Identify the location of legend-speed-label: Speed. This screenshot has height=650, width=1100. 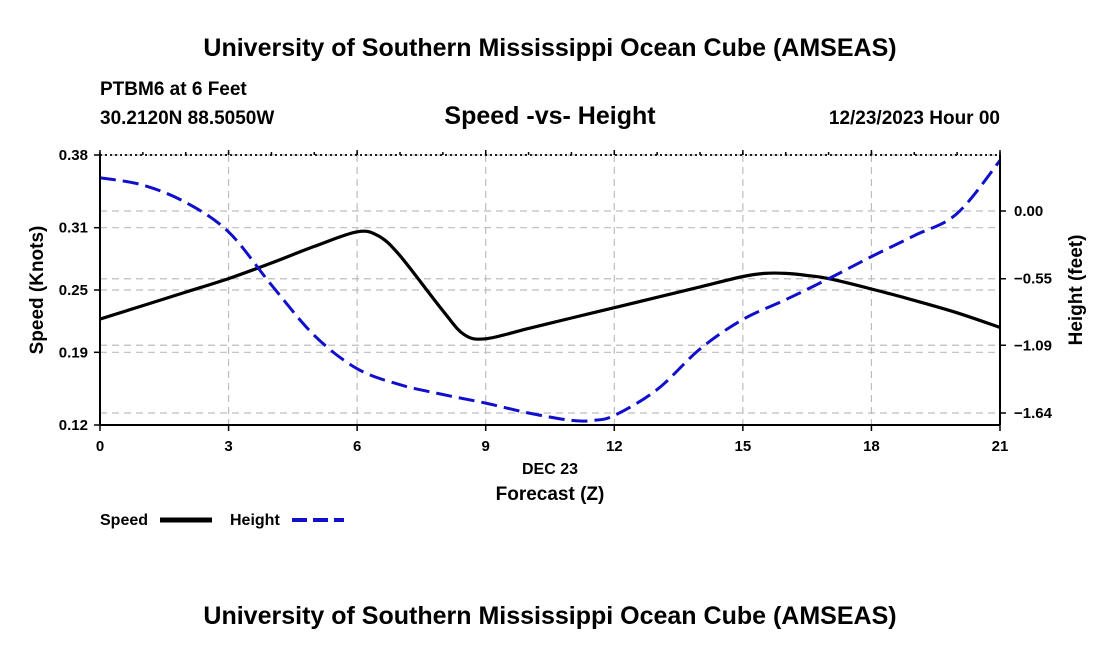
(124, 520).